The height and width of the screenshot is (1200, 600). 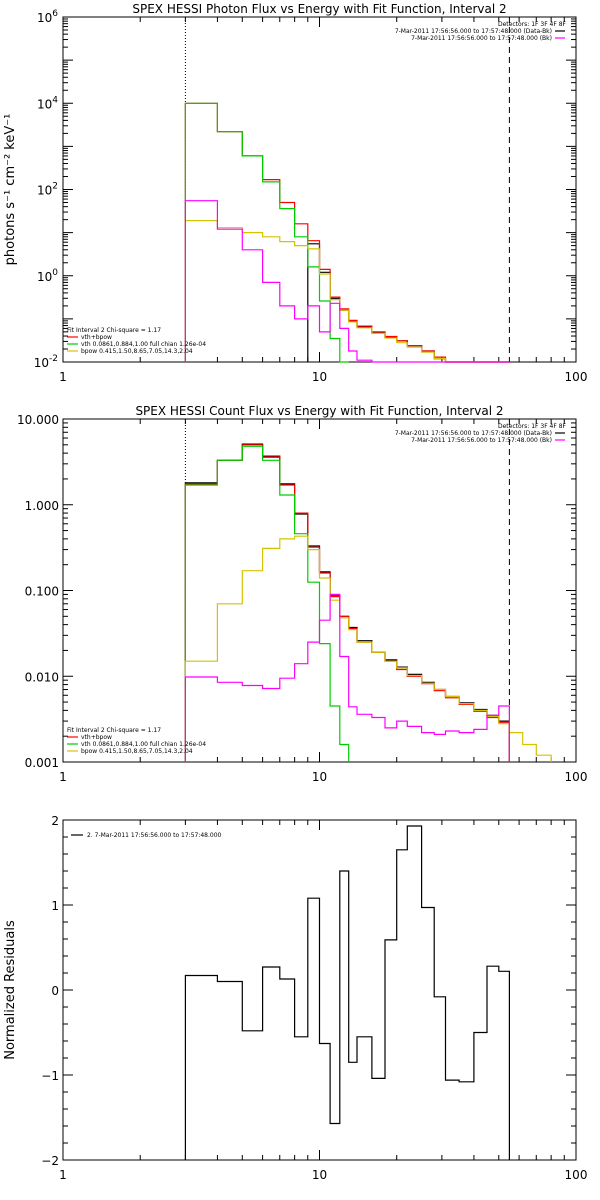 I want to click on y-tick-label: 0, so click(x=55, y=991).